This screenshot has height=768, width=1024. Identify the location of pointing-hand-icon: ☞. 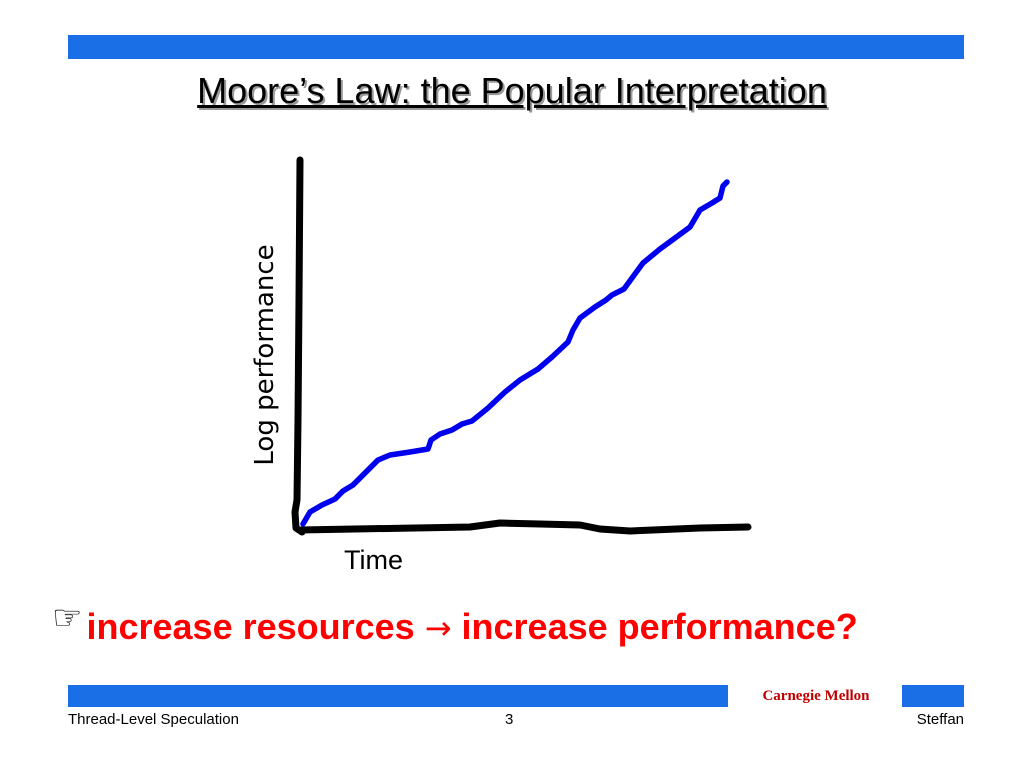
(67, 618).